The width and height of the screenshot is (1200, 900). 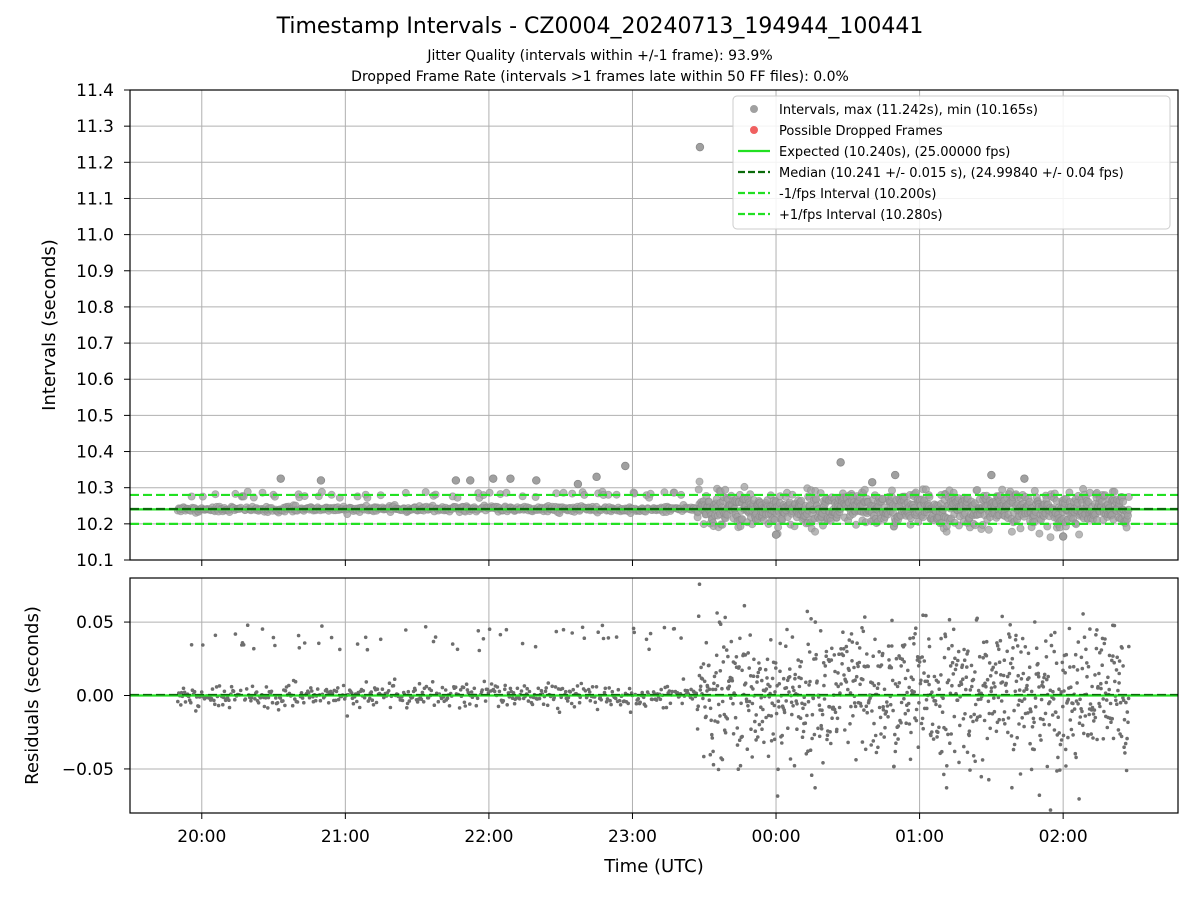 I want to click on legend-label: -1/fps Interval (10.200s), so click(x=857, y=194).